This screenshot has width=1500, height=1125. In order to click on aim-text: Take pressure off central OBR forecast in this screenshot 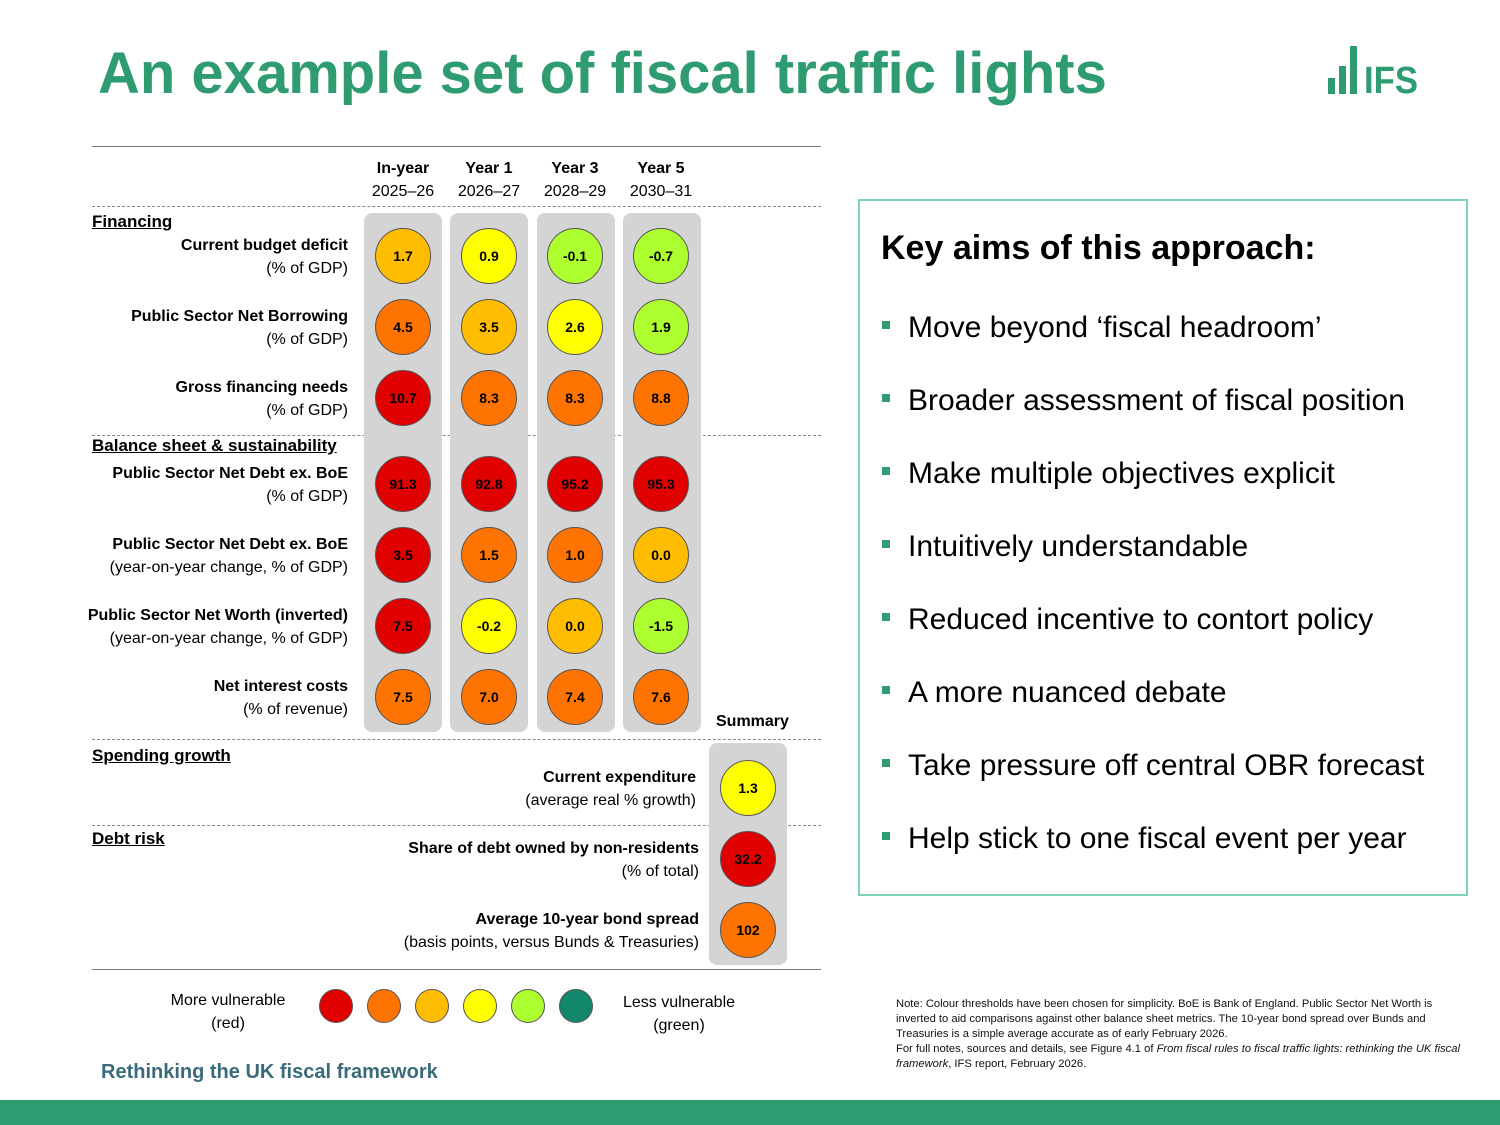, I will do `click(1166, 765)`.